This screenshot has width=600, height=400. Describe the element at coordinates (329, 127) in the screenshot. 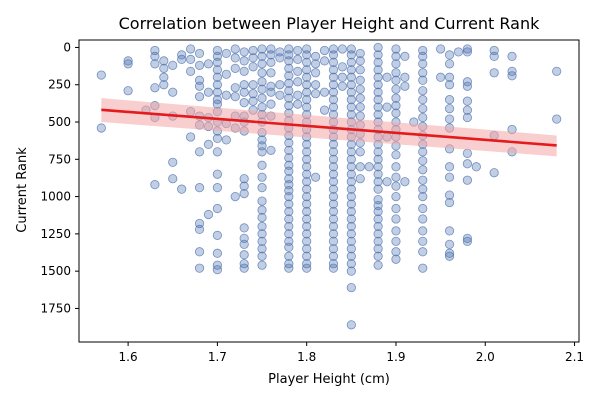

I see `regression-line` at that location.